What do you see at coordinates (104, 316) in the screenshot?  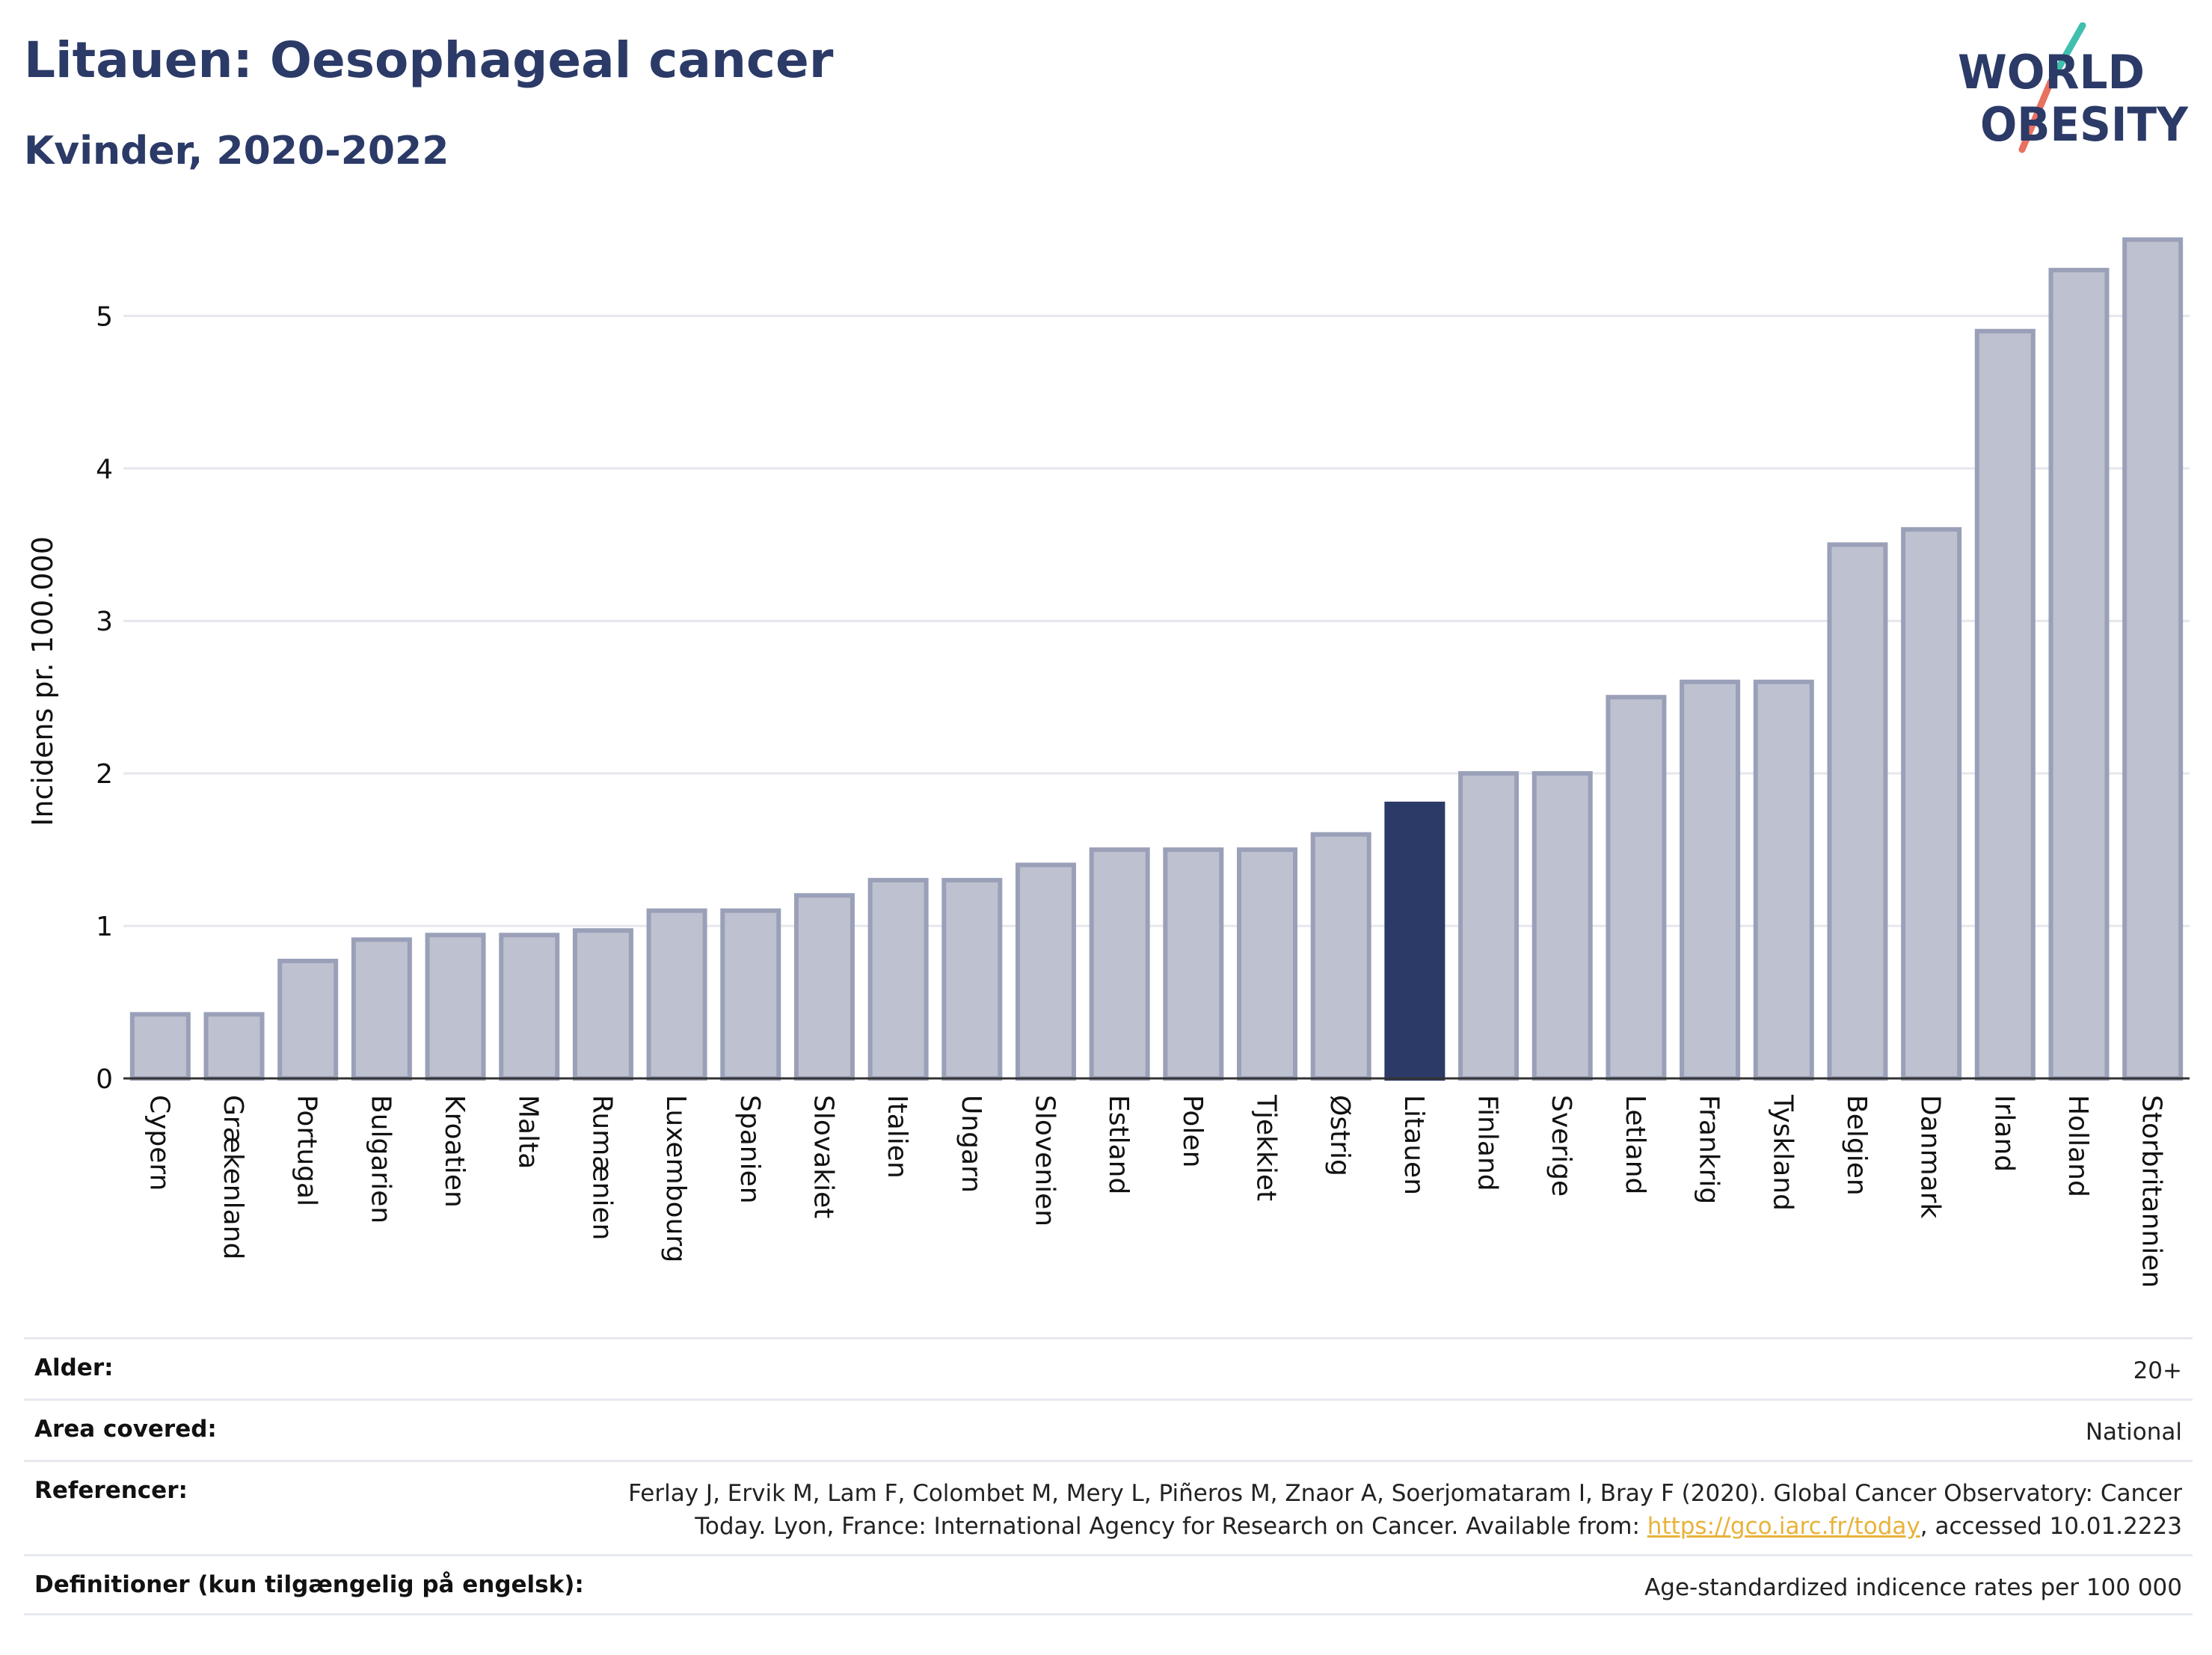 I see `y-tick-label: 5` at bounding box center [104, 316].